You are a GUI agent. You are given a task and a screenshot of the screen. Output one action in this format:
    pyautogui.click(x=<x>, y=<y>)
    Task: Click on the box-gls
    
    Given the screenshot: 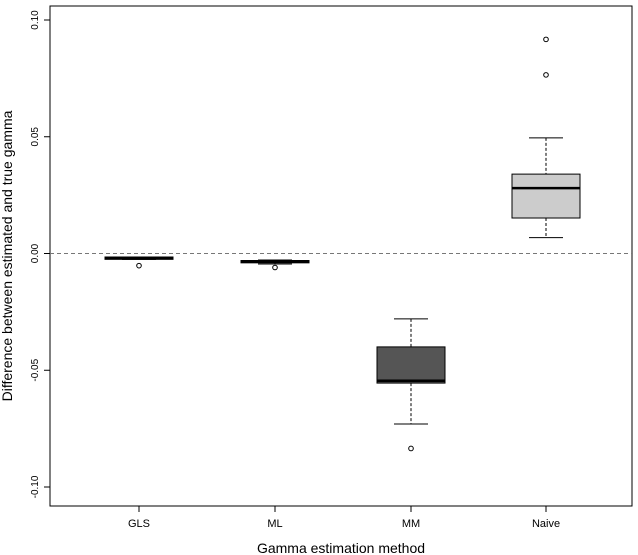 What is the action you would take?
    pyautogui.click(x=139, y=262)
    